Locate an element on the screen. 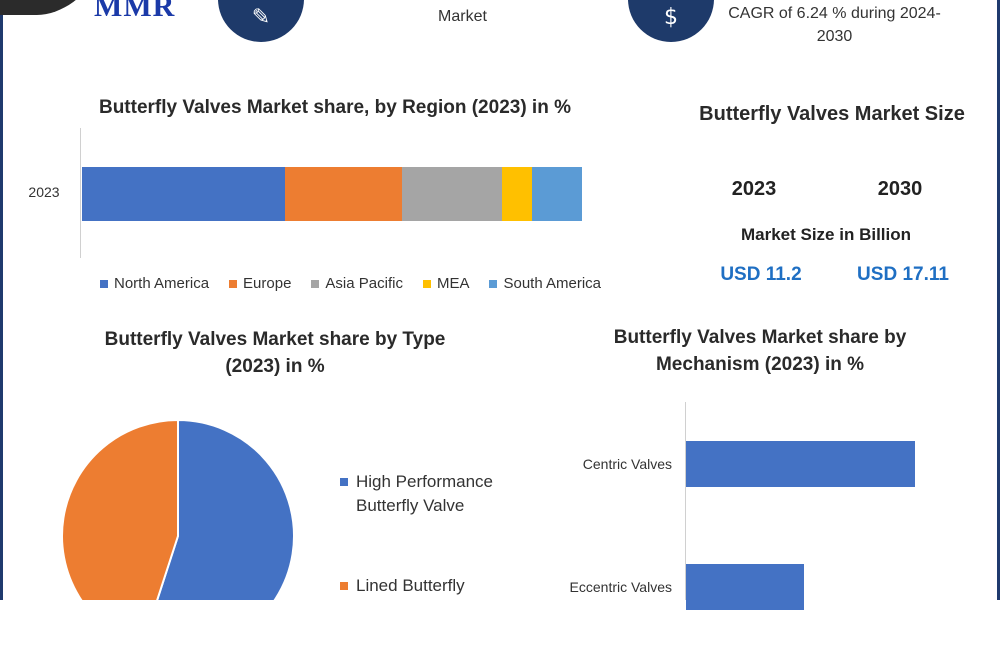 Image resolution: width=1000 pixels, height=654 pixels. region-legend-label: North America is located at coordinates (162, 283).